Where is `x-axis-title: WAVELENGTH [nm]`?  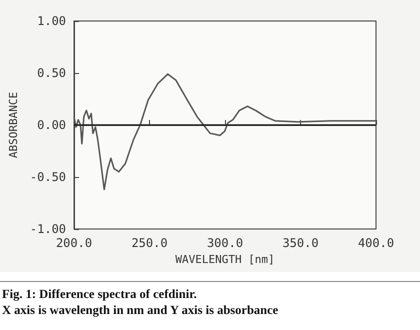 x-axis-title: WAVELENGTH [nm] is located at coordinates (225, 259).